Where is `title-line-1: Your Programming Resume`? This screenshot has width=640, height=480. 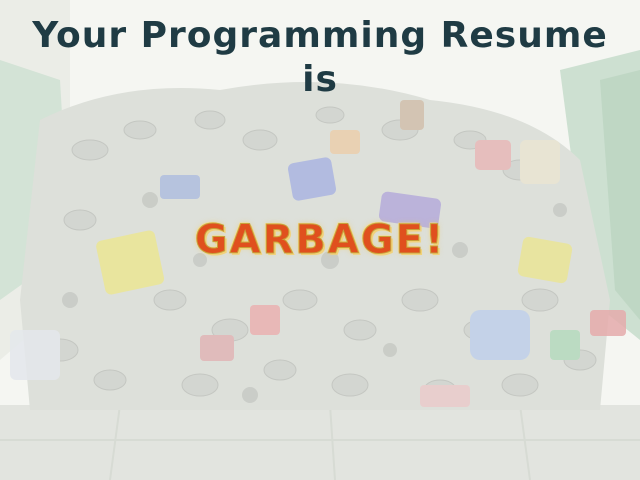 title-line-1: Your Programming Resume is located at coordinates (320, 35).